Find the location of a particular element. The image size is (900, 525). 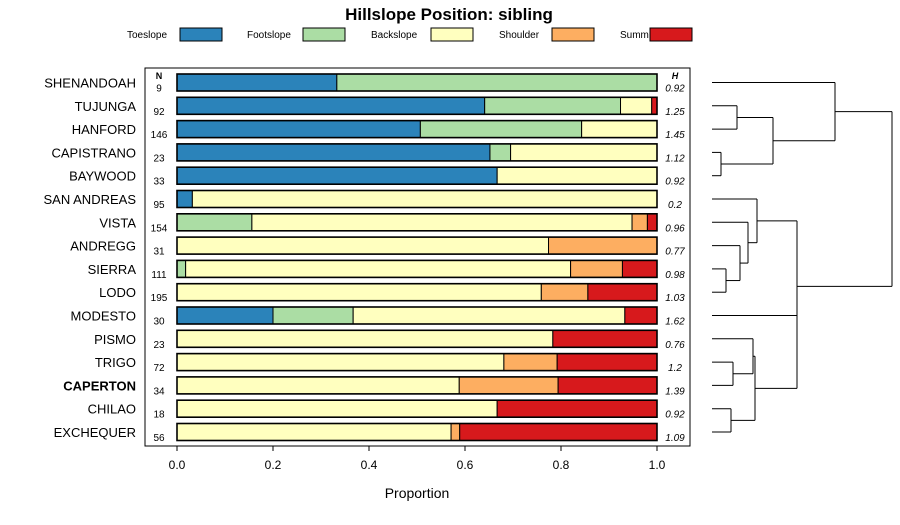

legend-swatch-summit is located at coordinates (671, 34).